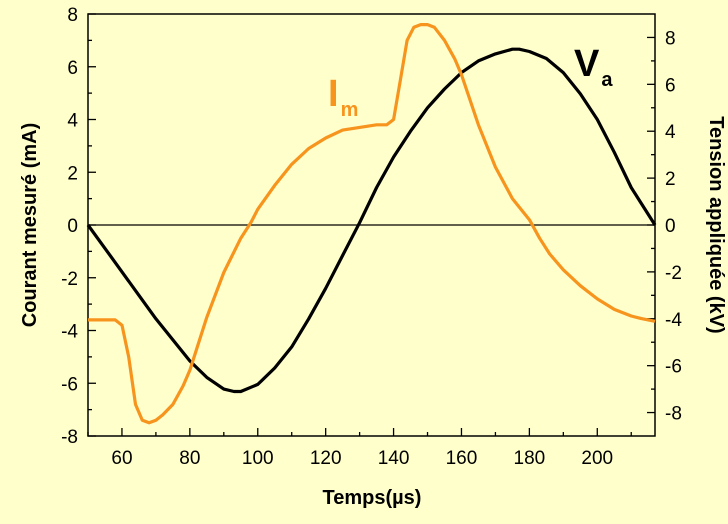  What do you see at coordinates (72, 121) in the screenshot?
I see `y-left-tick-label: 4` at bounding box center [72, 121].